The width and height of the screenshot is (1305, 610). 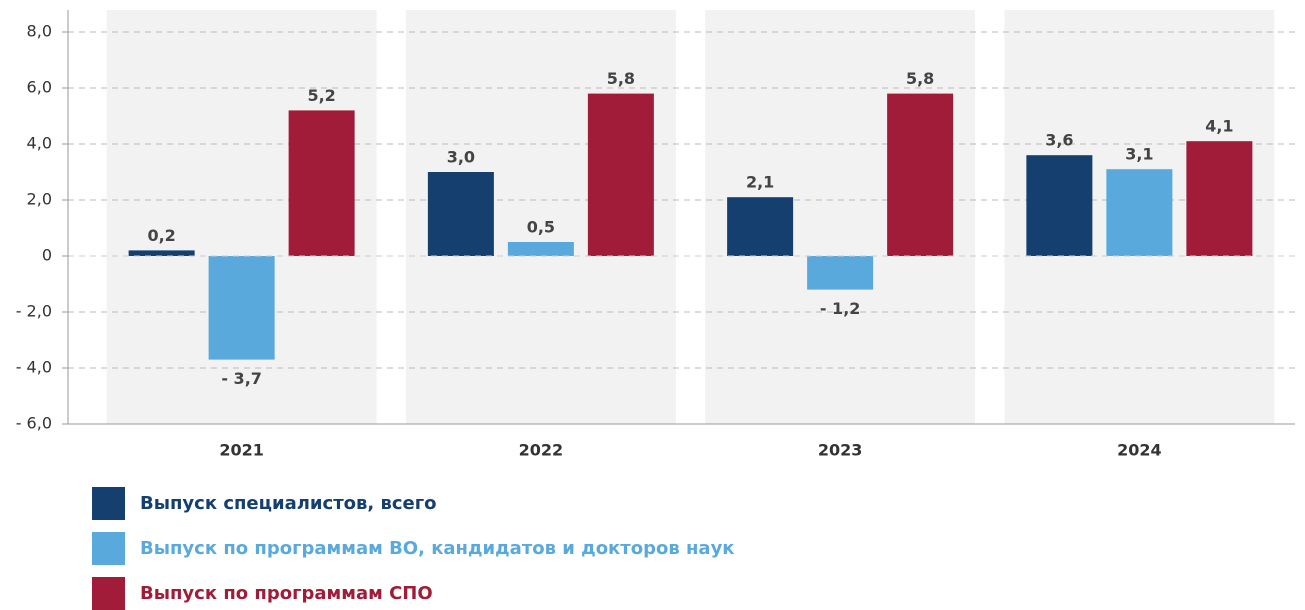 I want to click on value-label: 3,6, so click(x=1059, y=140).